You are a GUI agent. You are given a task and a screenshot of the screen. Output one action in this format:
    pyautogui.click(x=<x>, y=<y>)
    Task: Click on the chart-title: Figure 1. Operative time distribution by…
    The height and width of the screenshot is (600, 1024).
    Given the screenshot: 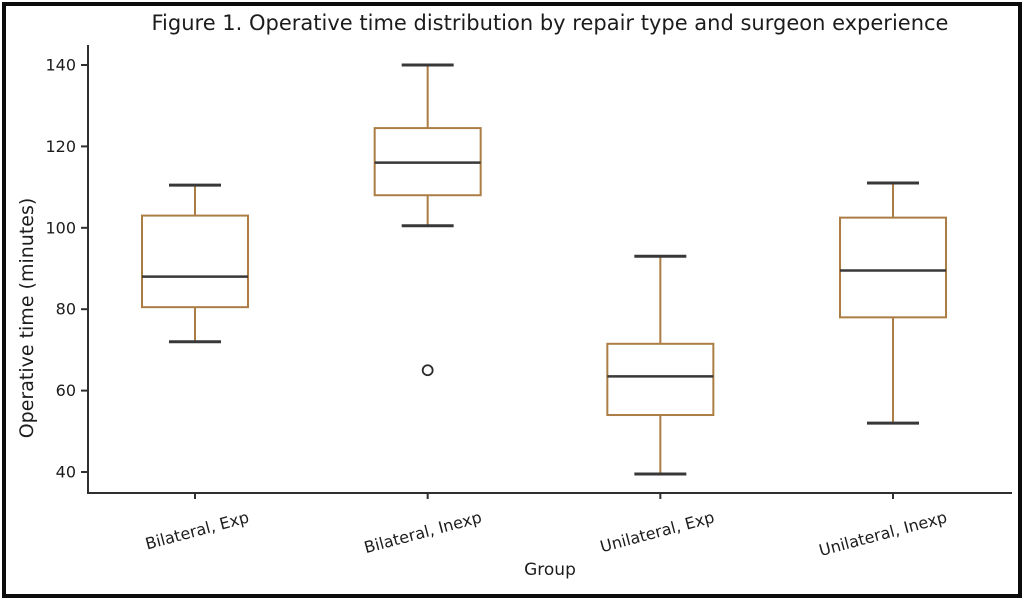 What is the action you would take?
    pyautogui.click(x=550, y=23)
    